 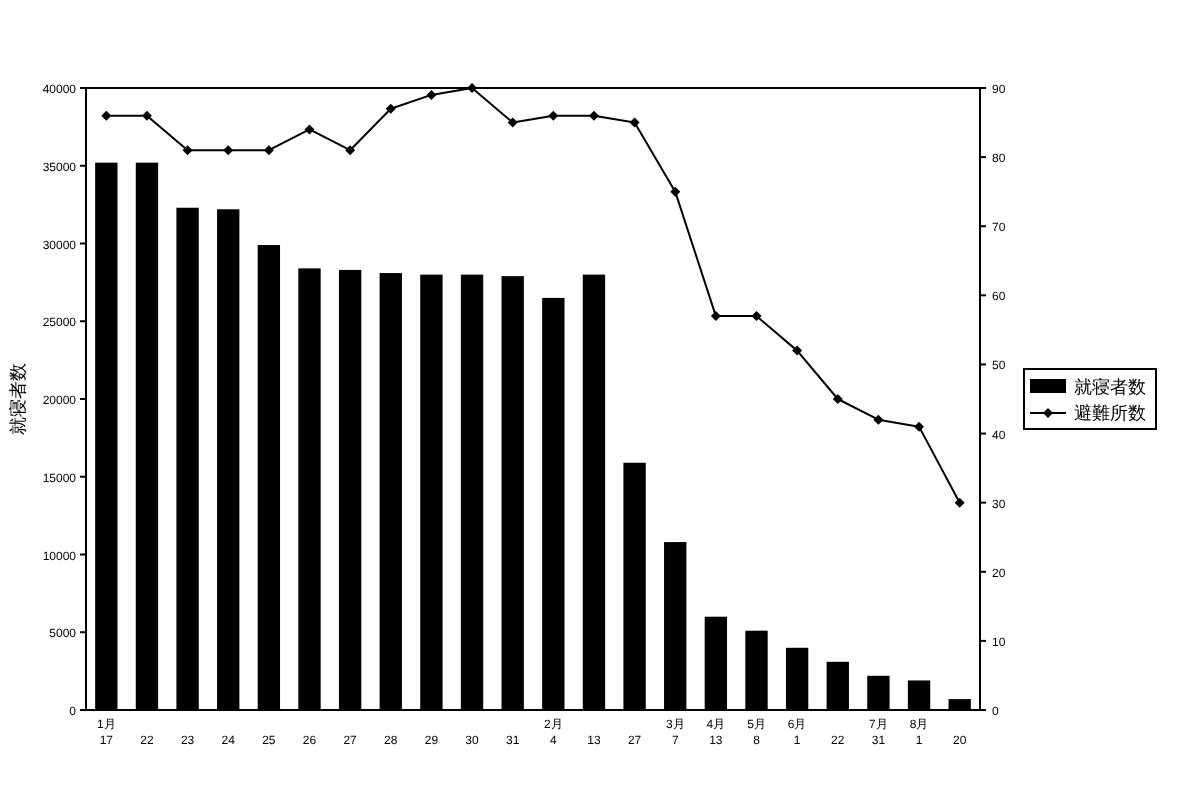 I want to click on legend-label: 就寝者数, so click(x=1110, y=387).